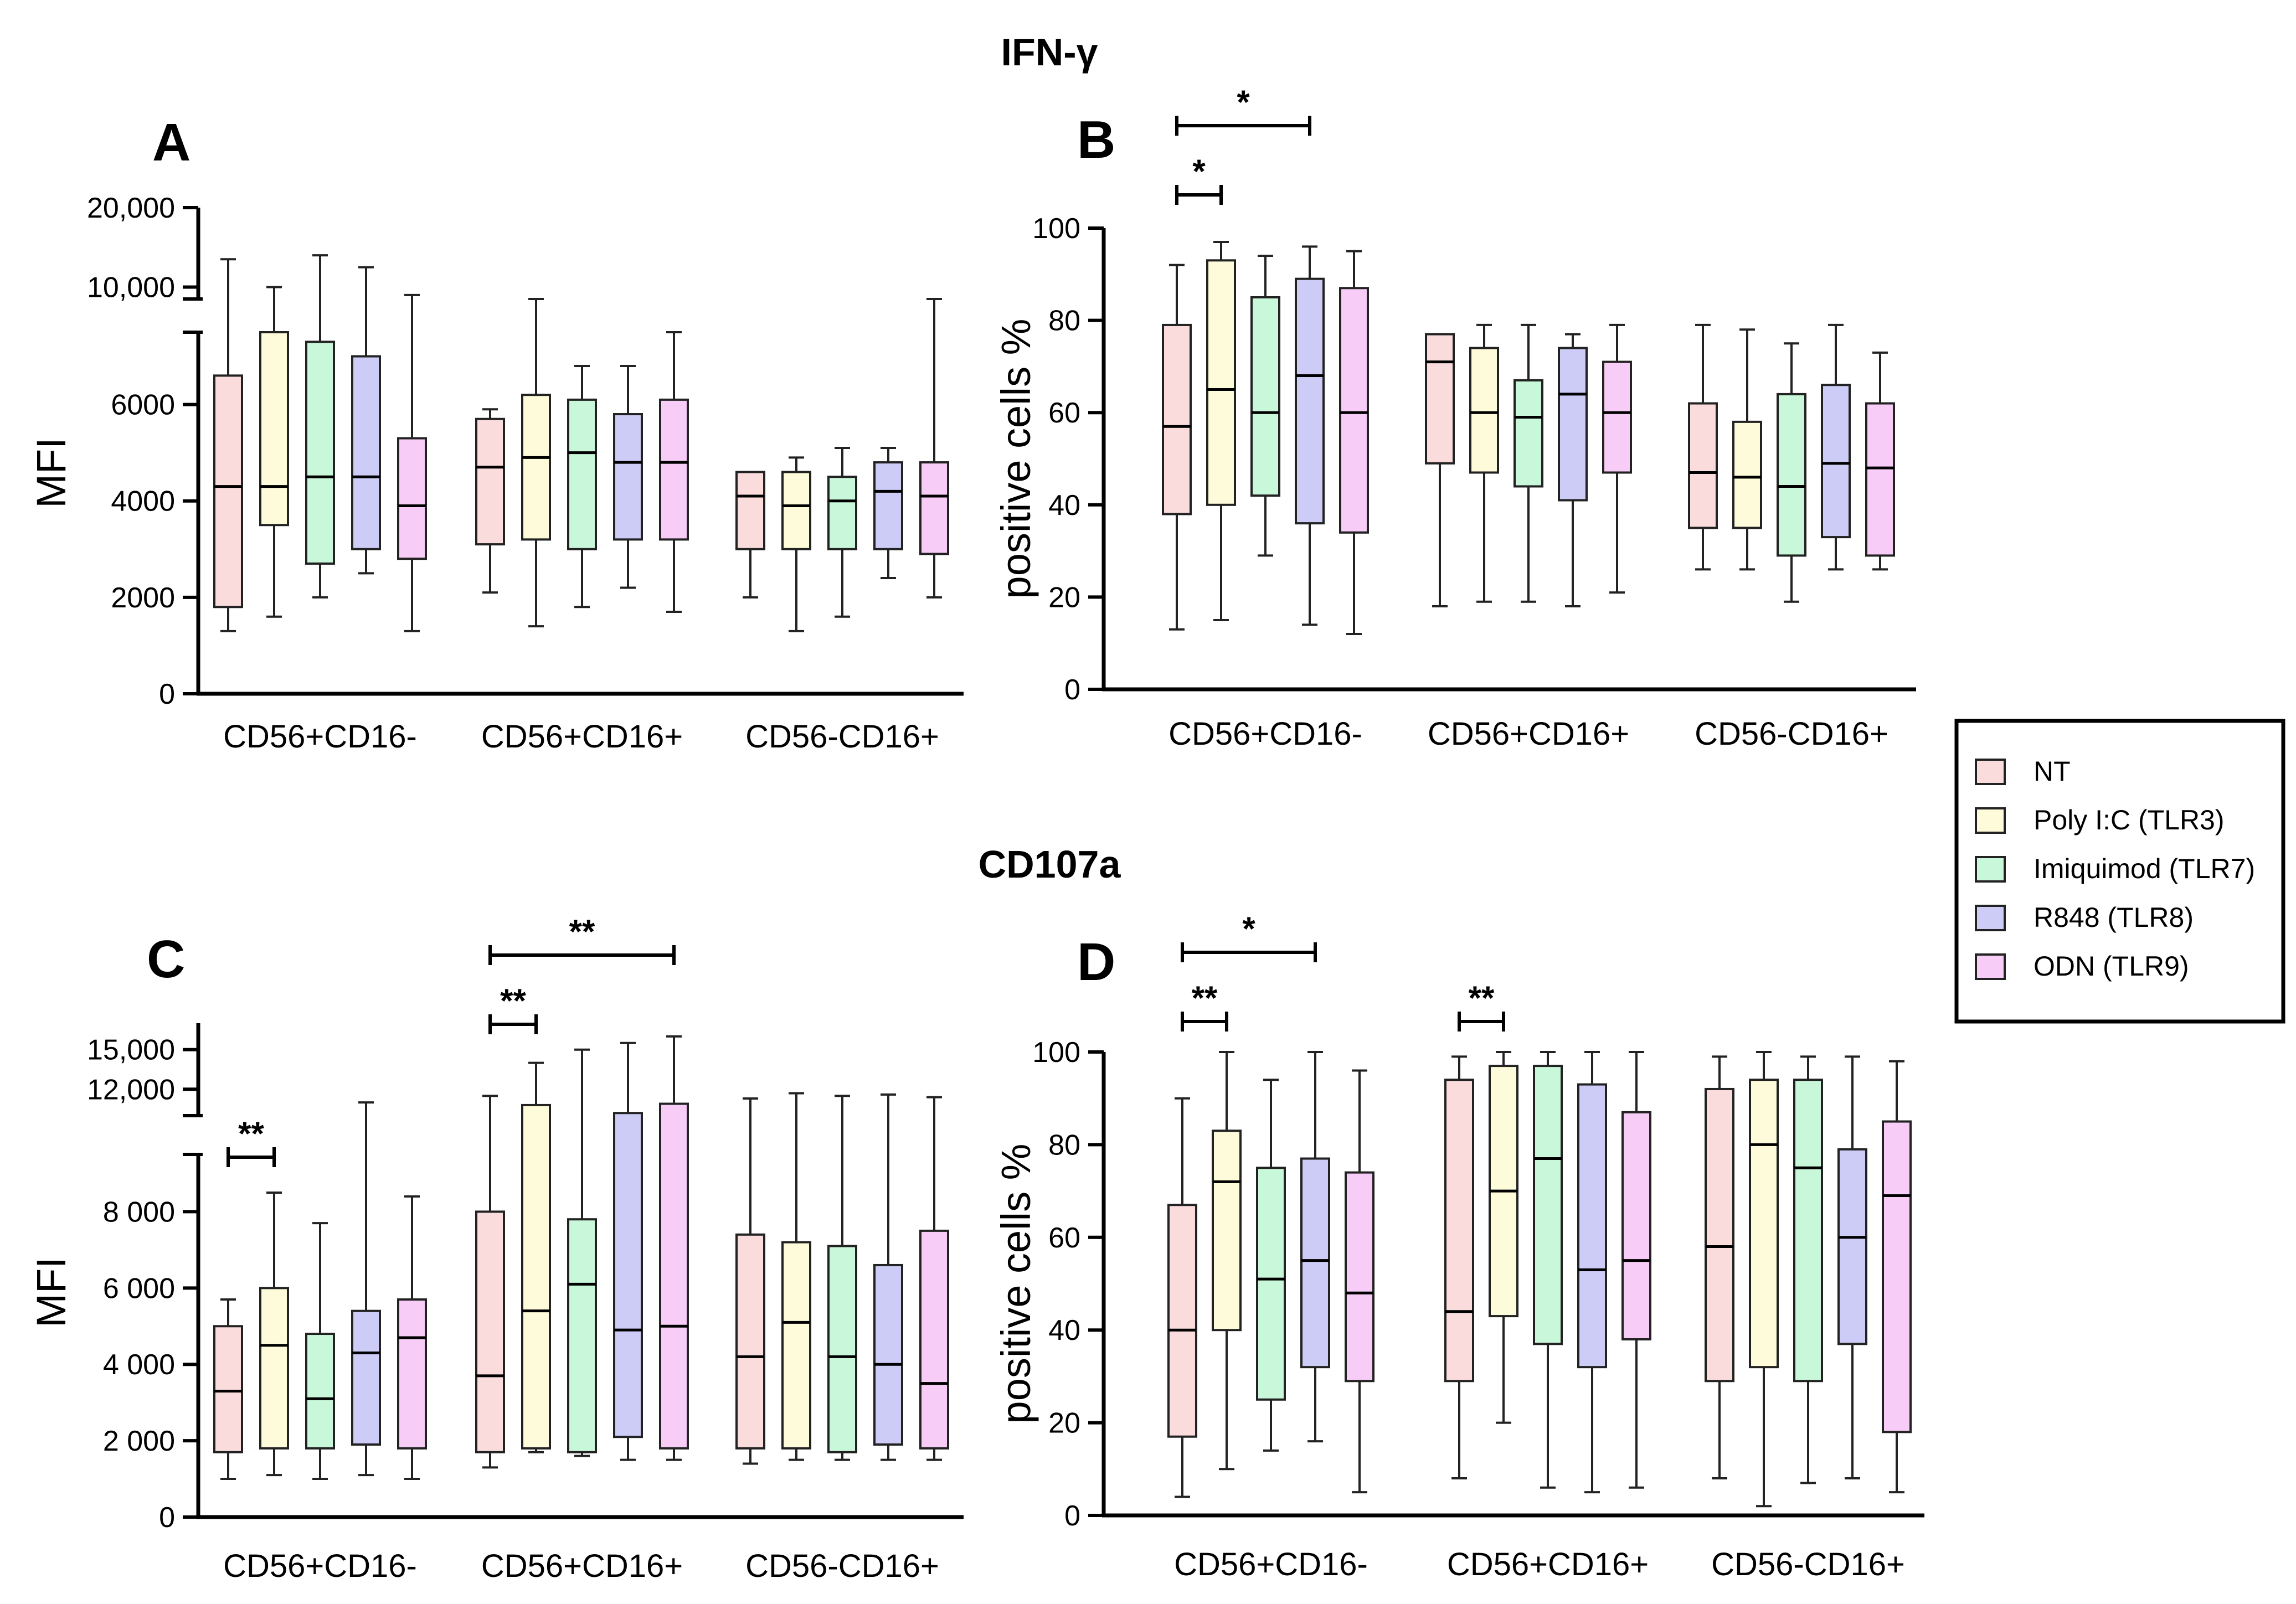  What do you see at coordinates (2052, 771) in the screenshot?
I see `legend-label: NT` at bounding box center [2052, 771].